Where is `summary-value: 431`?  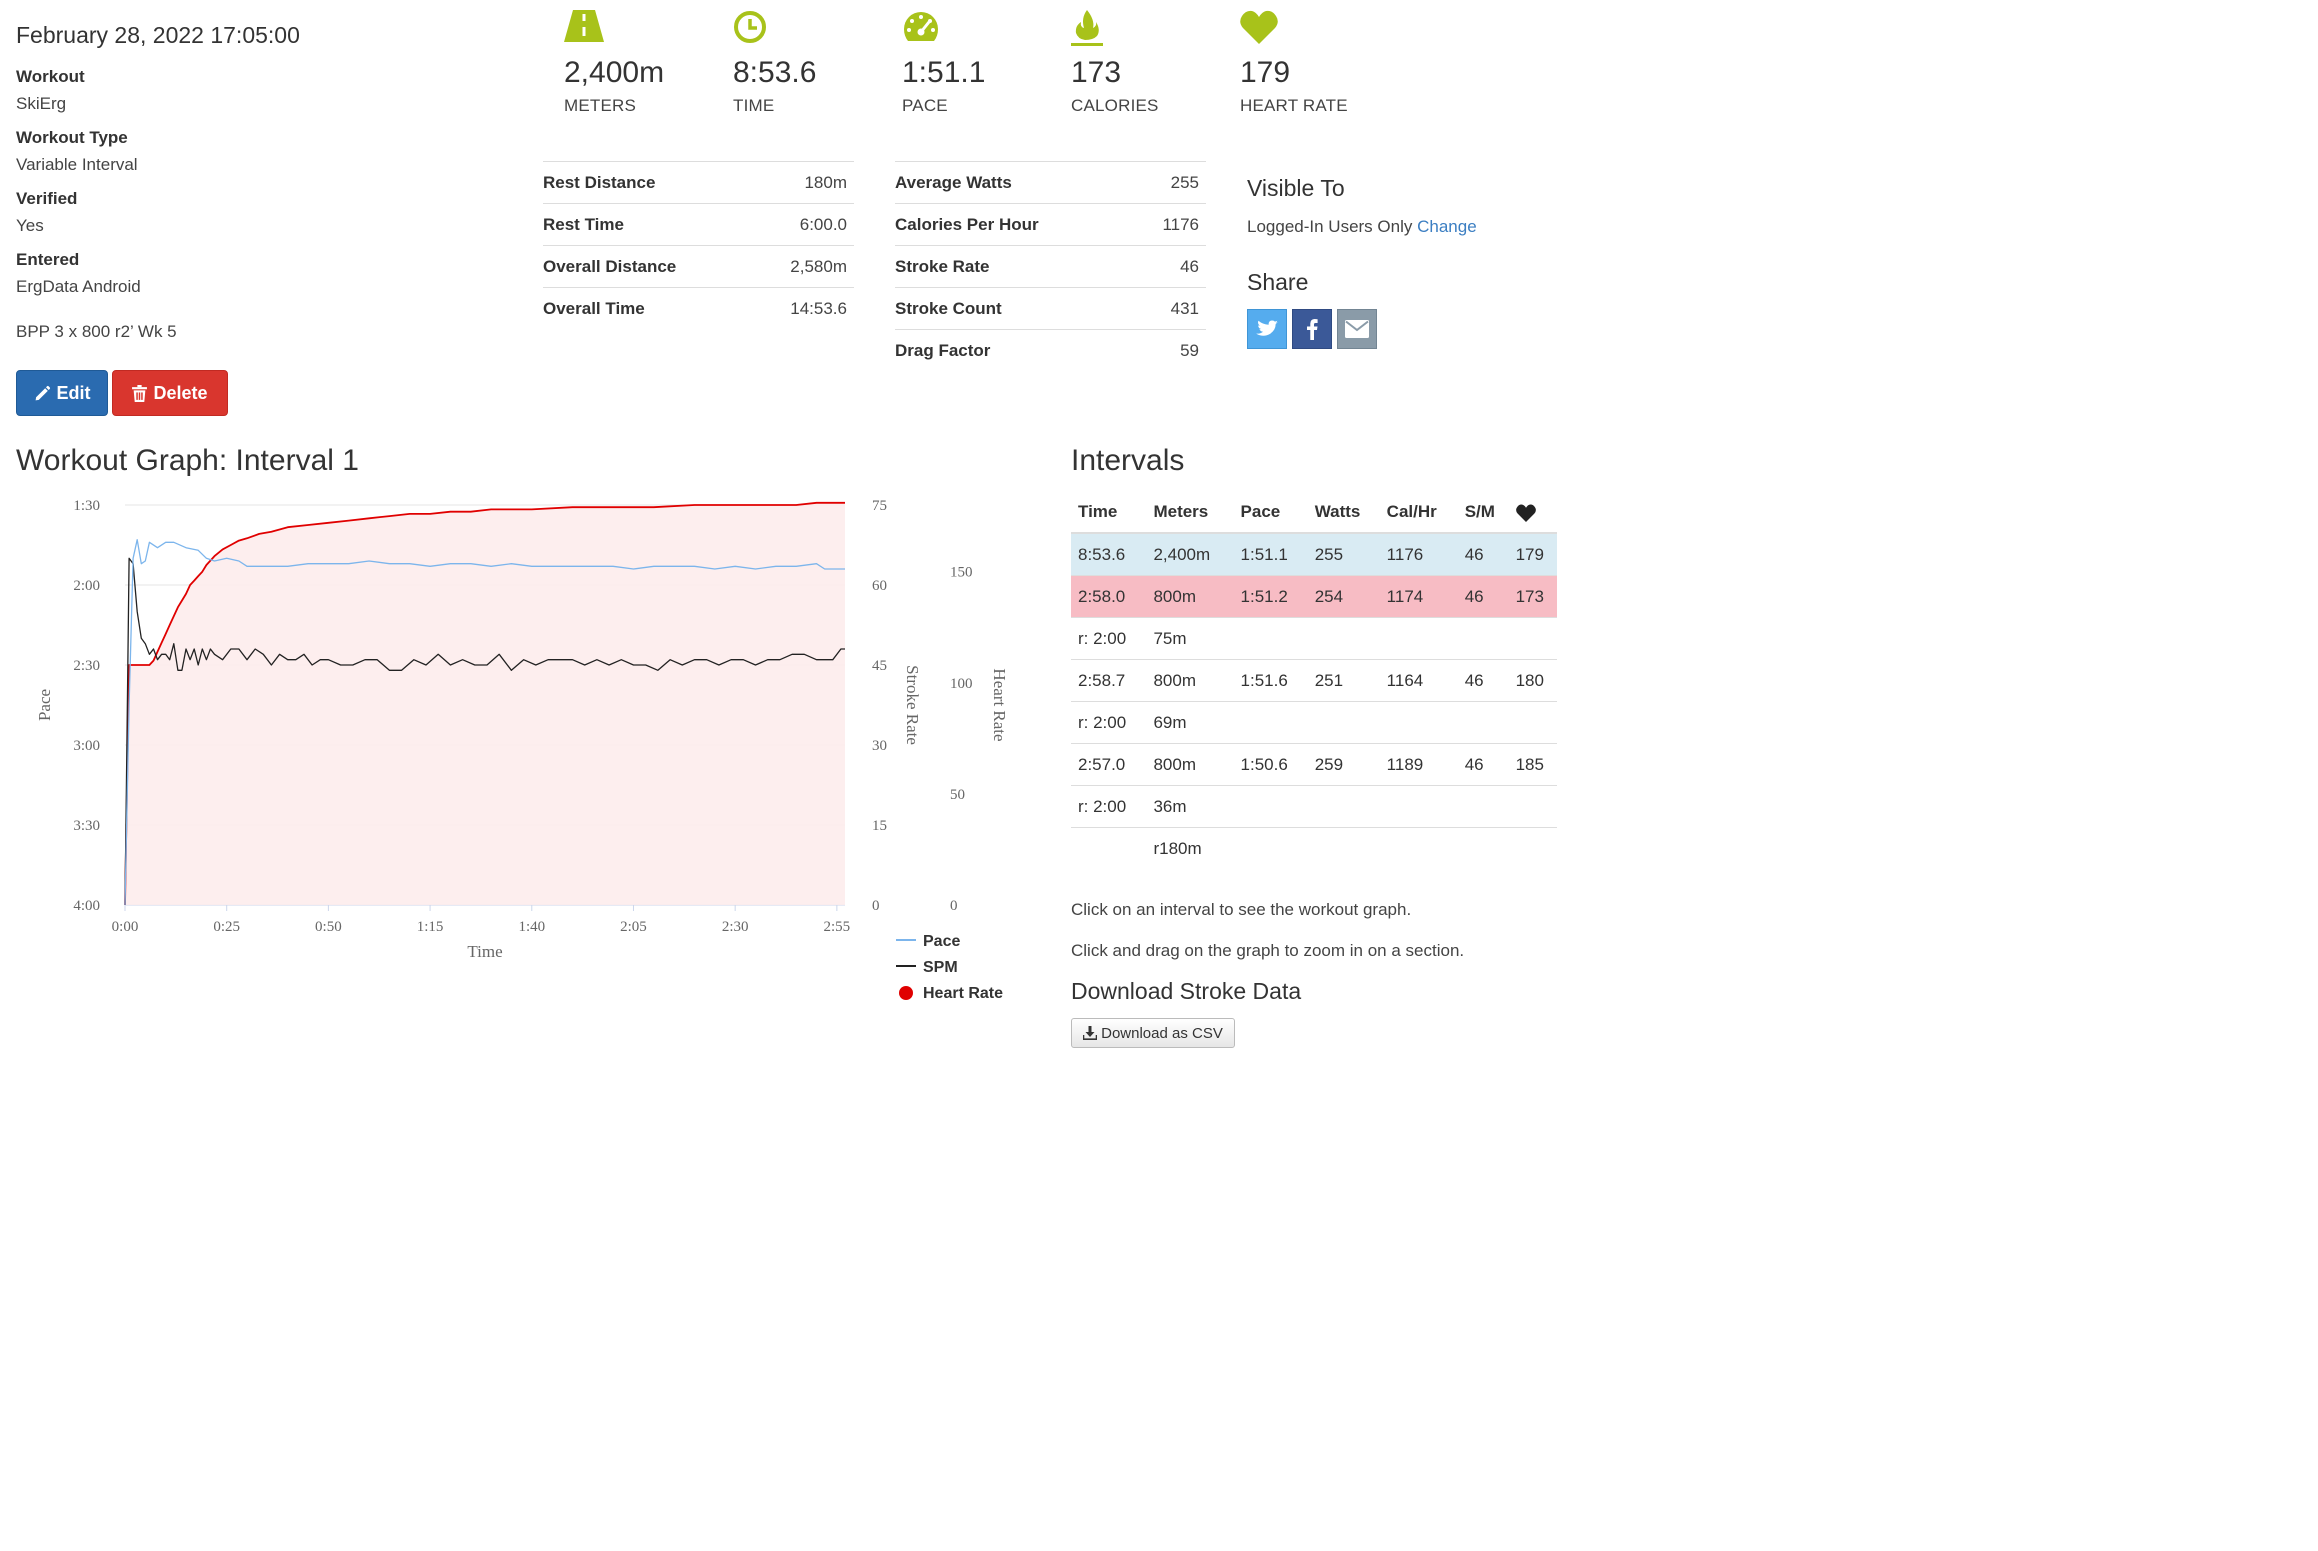
summary-value: 431 is located at coordinates (1169, 308).